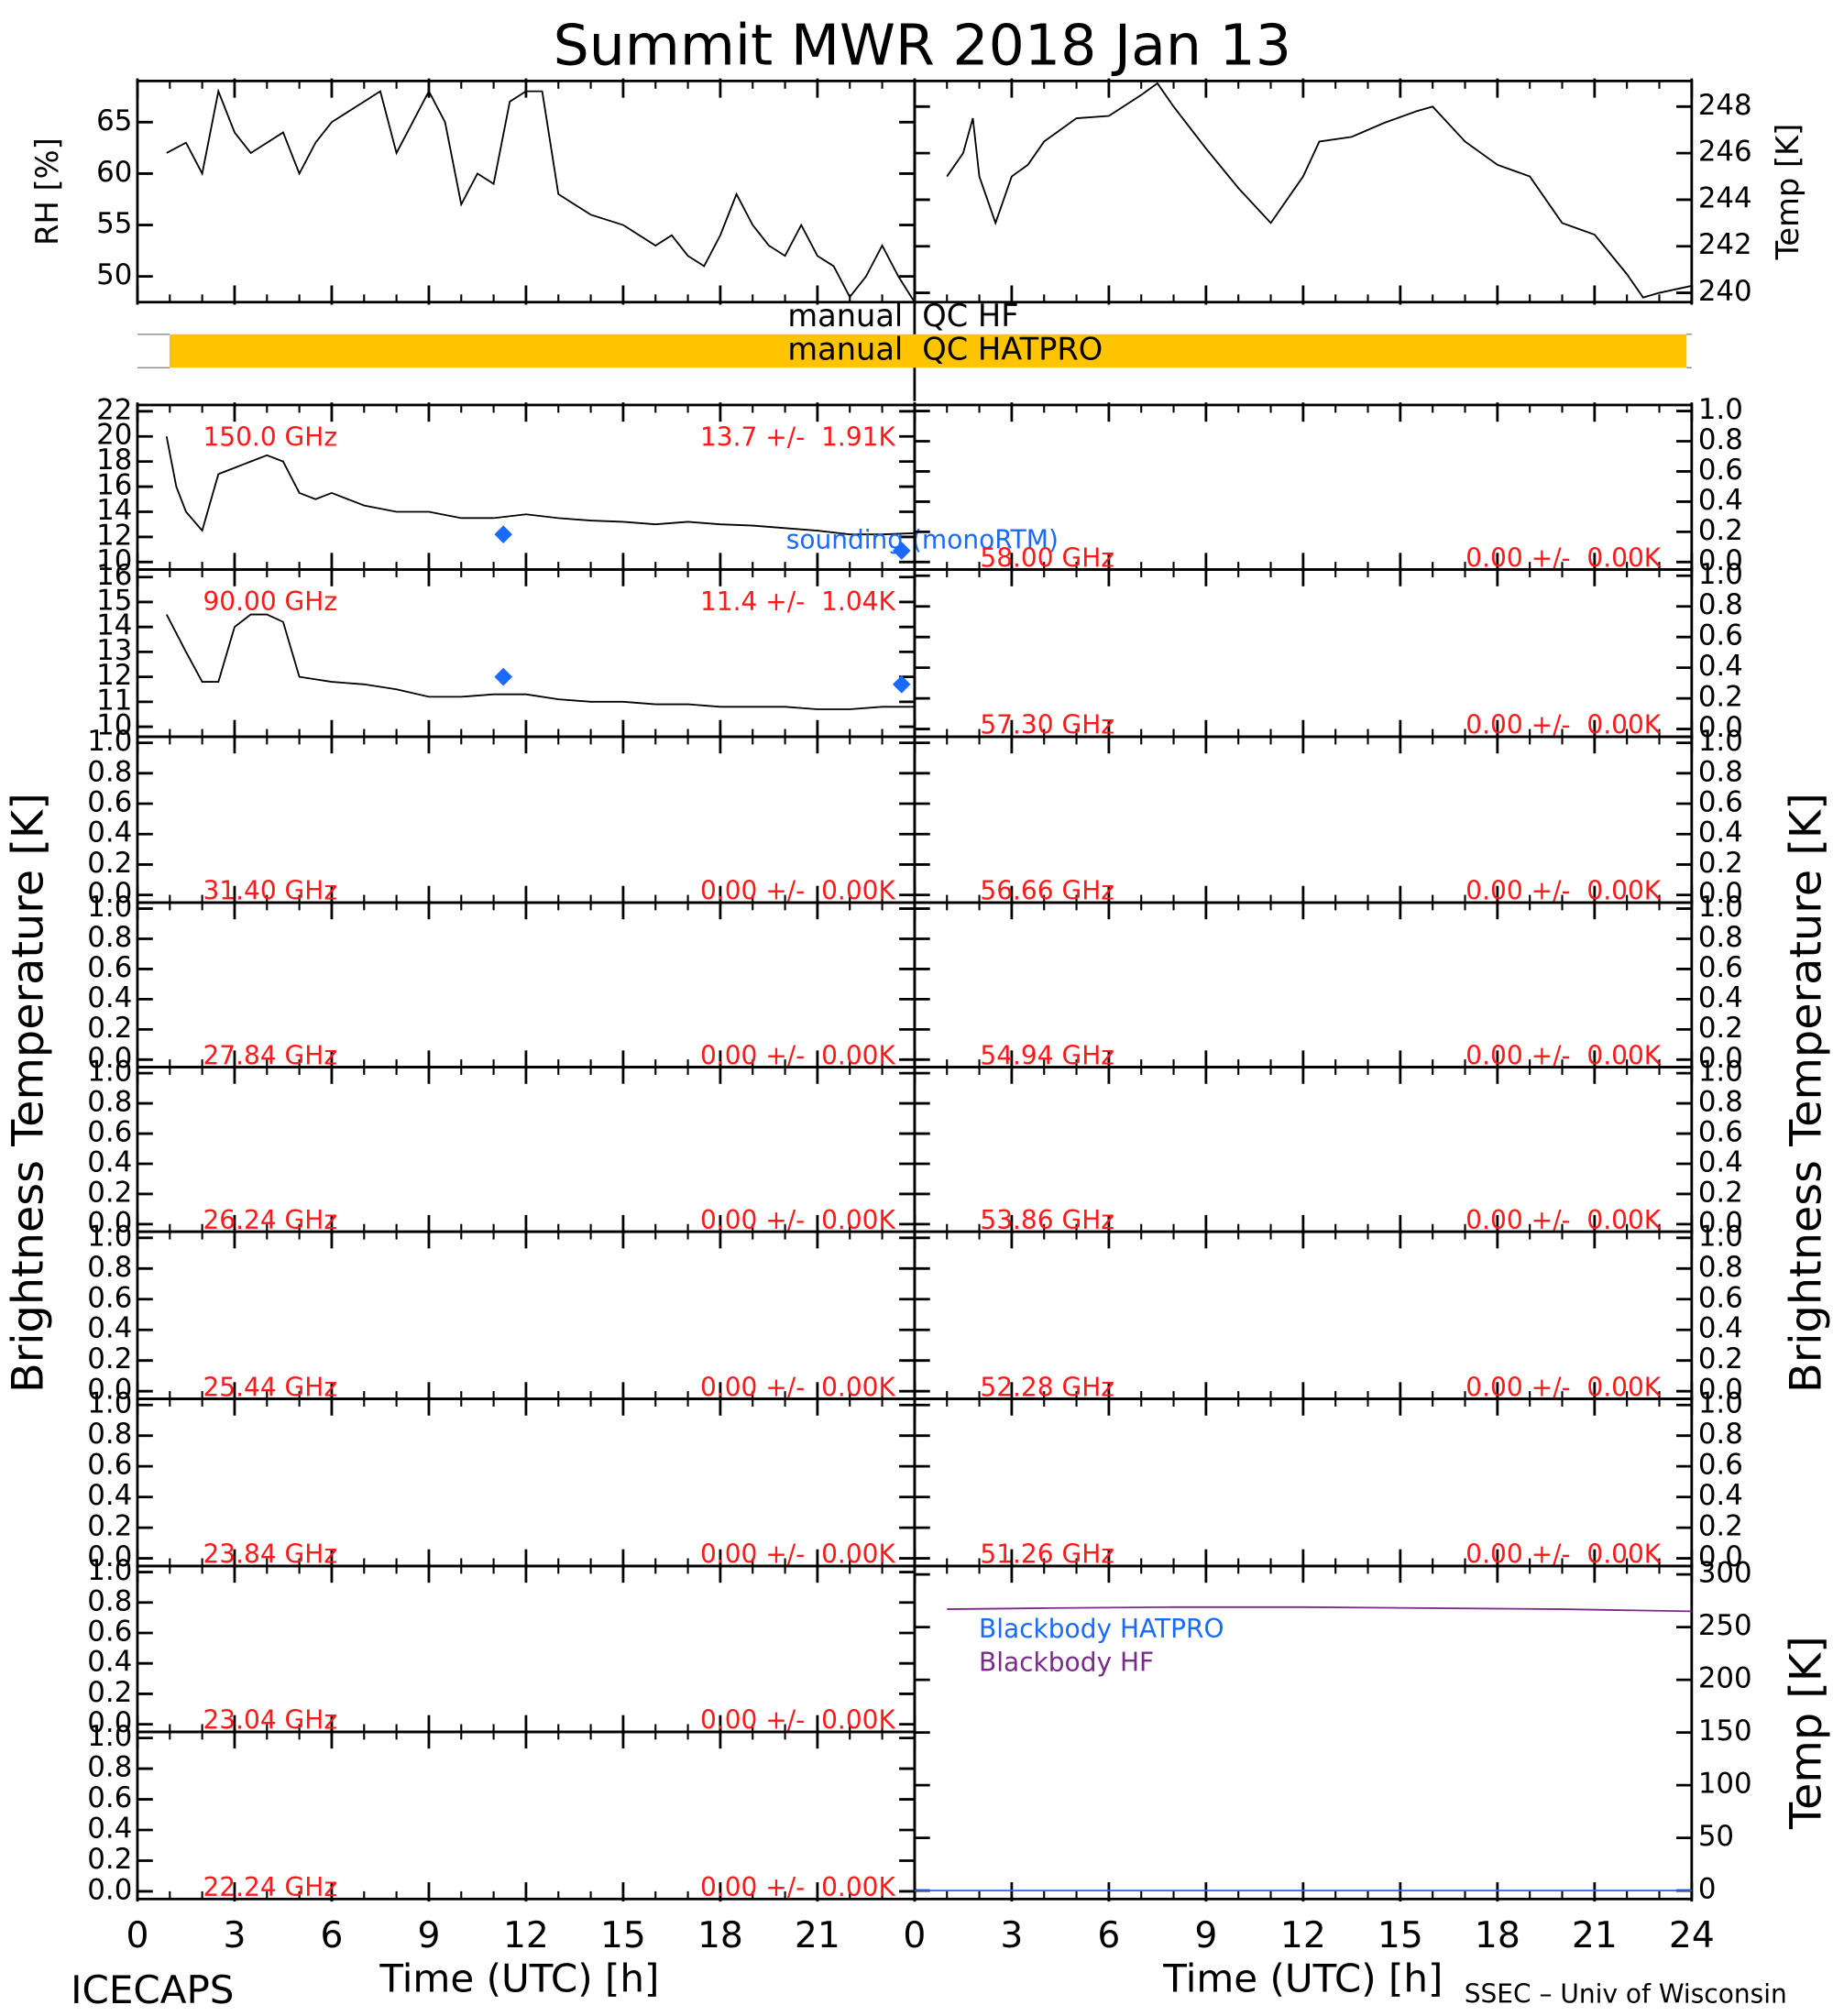  Describe the element at coordinates (114, 725) in the screenshot. I see `y-tick-label: 10` at that location.